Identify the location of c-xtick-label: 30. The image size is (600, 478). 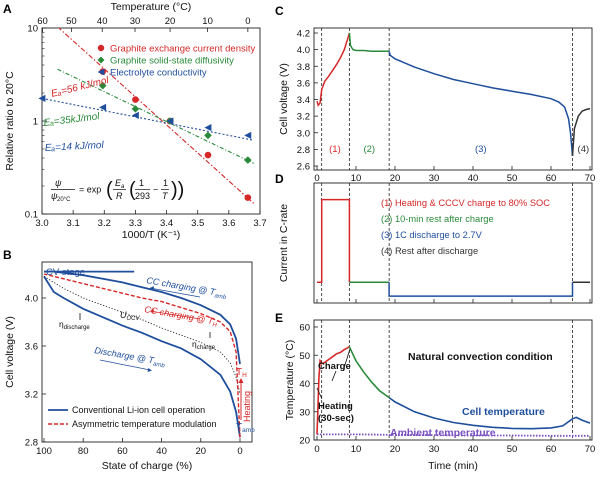
(434, 178).